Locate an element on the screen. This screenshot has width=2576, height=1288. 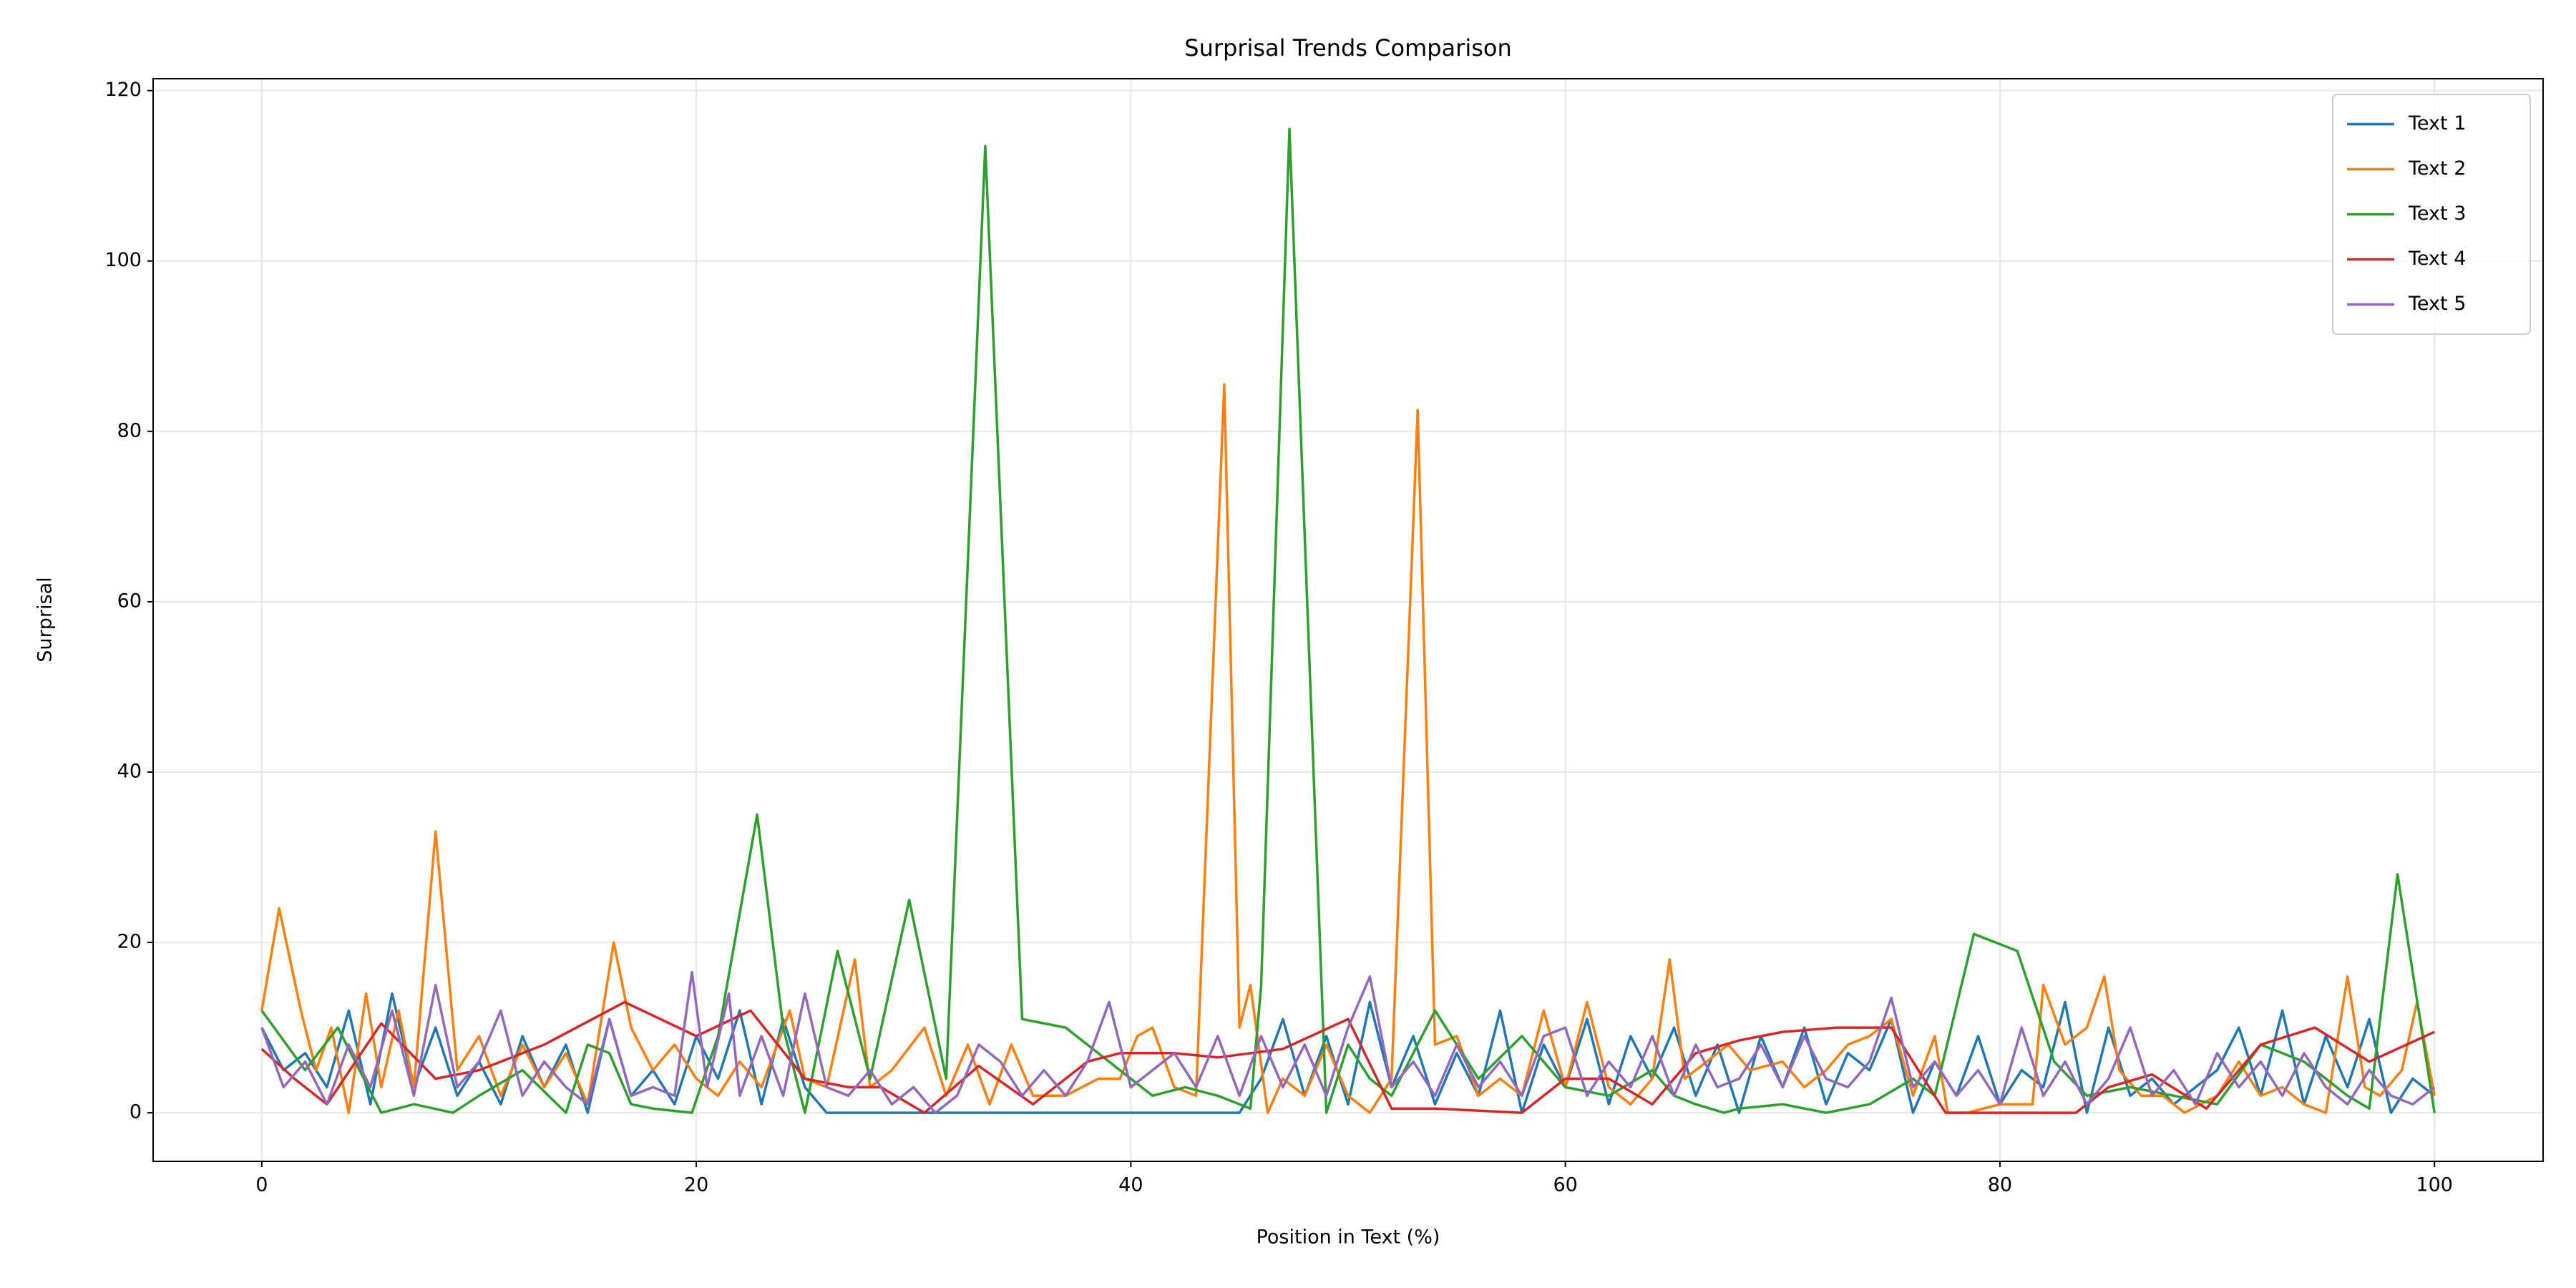
x-axis-label: Position in Text (%) is located at coordinates (1348, 1237).